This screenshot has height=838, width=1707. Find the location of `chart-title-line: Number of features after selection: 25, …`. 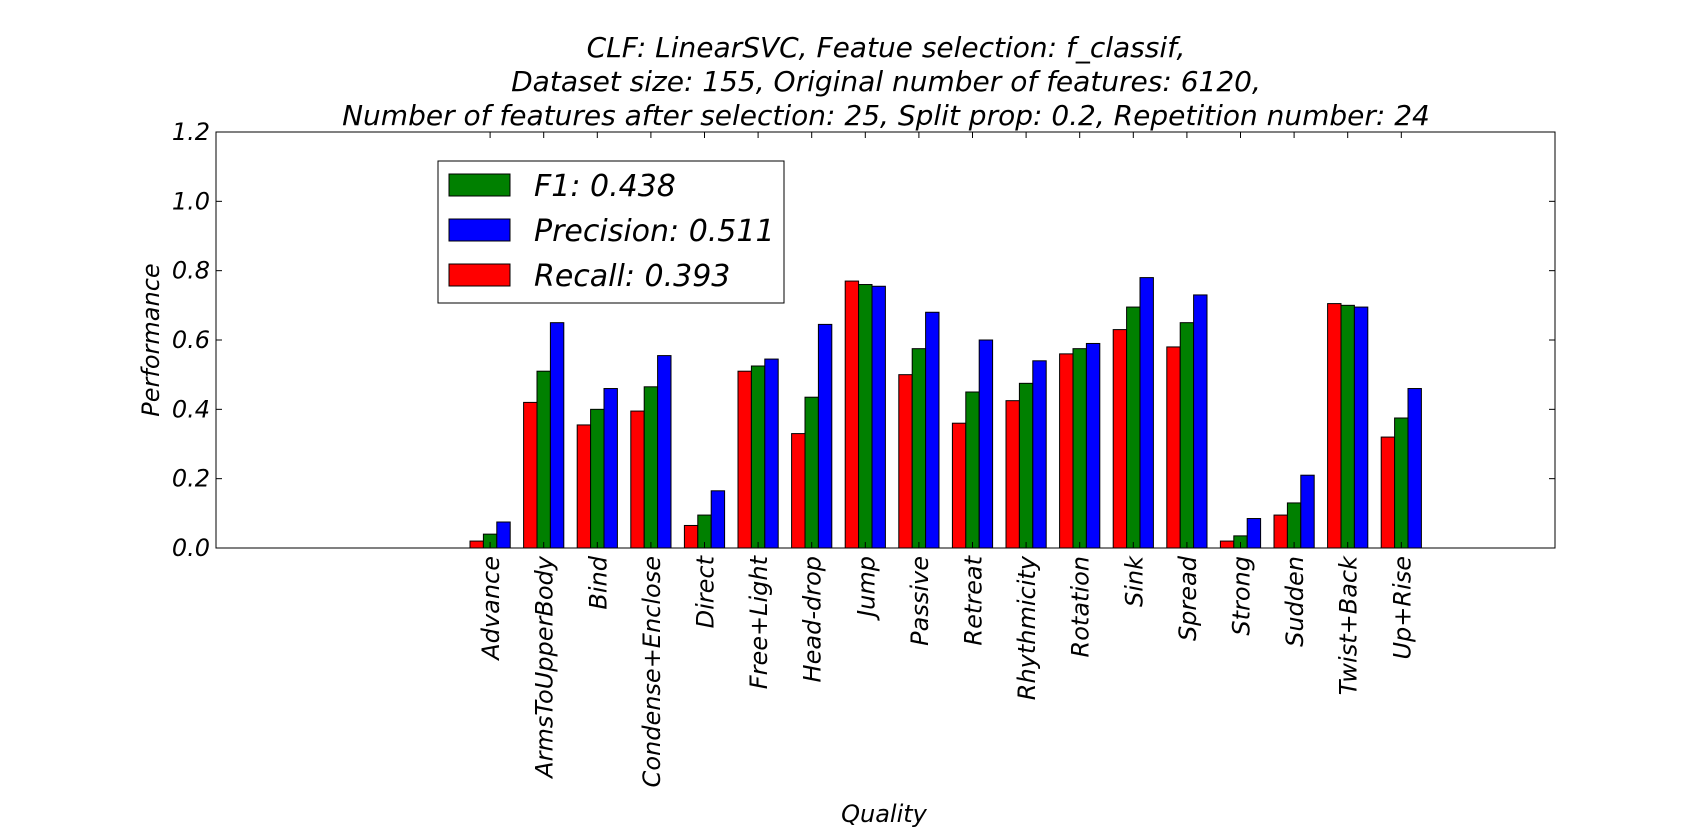

chart-title-line: Number of features after selection: 25, … is located at coordinates (886, 115).